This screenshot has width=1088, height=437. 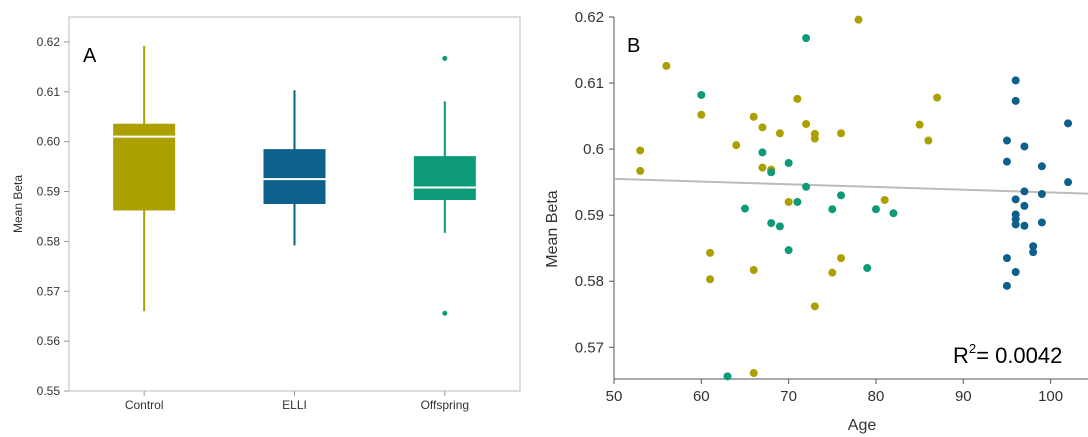 I want to click on x-axis-ticks: 50 60 70 80 90 100, so click(x=834, y=392).